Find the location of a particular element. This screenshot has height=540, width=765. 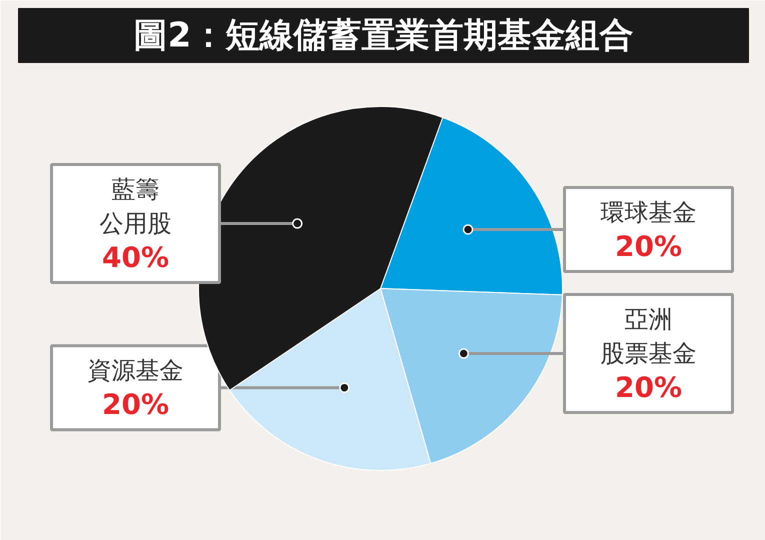

data-label: 40% is located at coordinates (136, 257).